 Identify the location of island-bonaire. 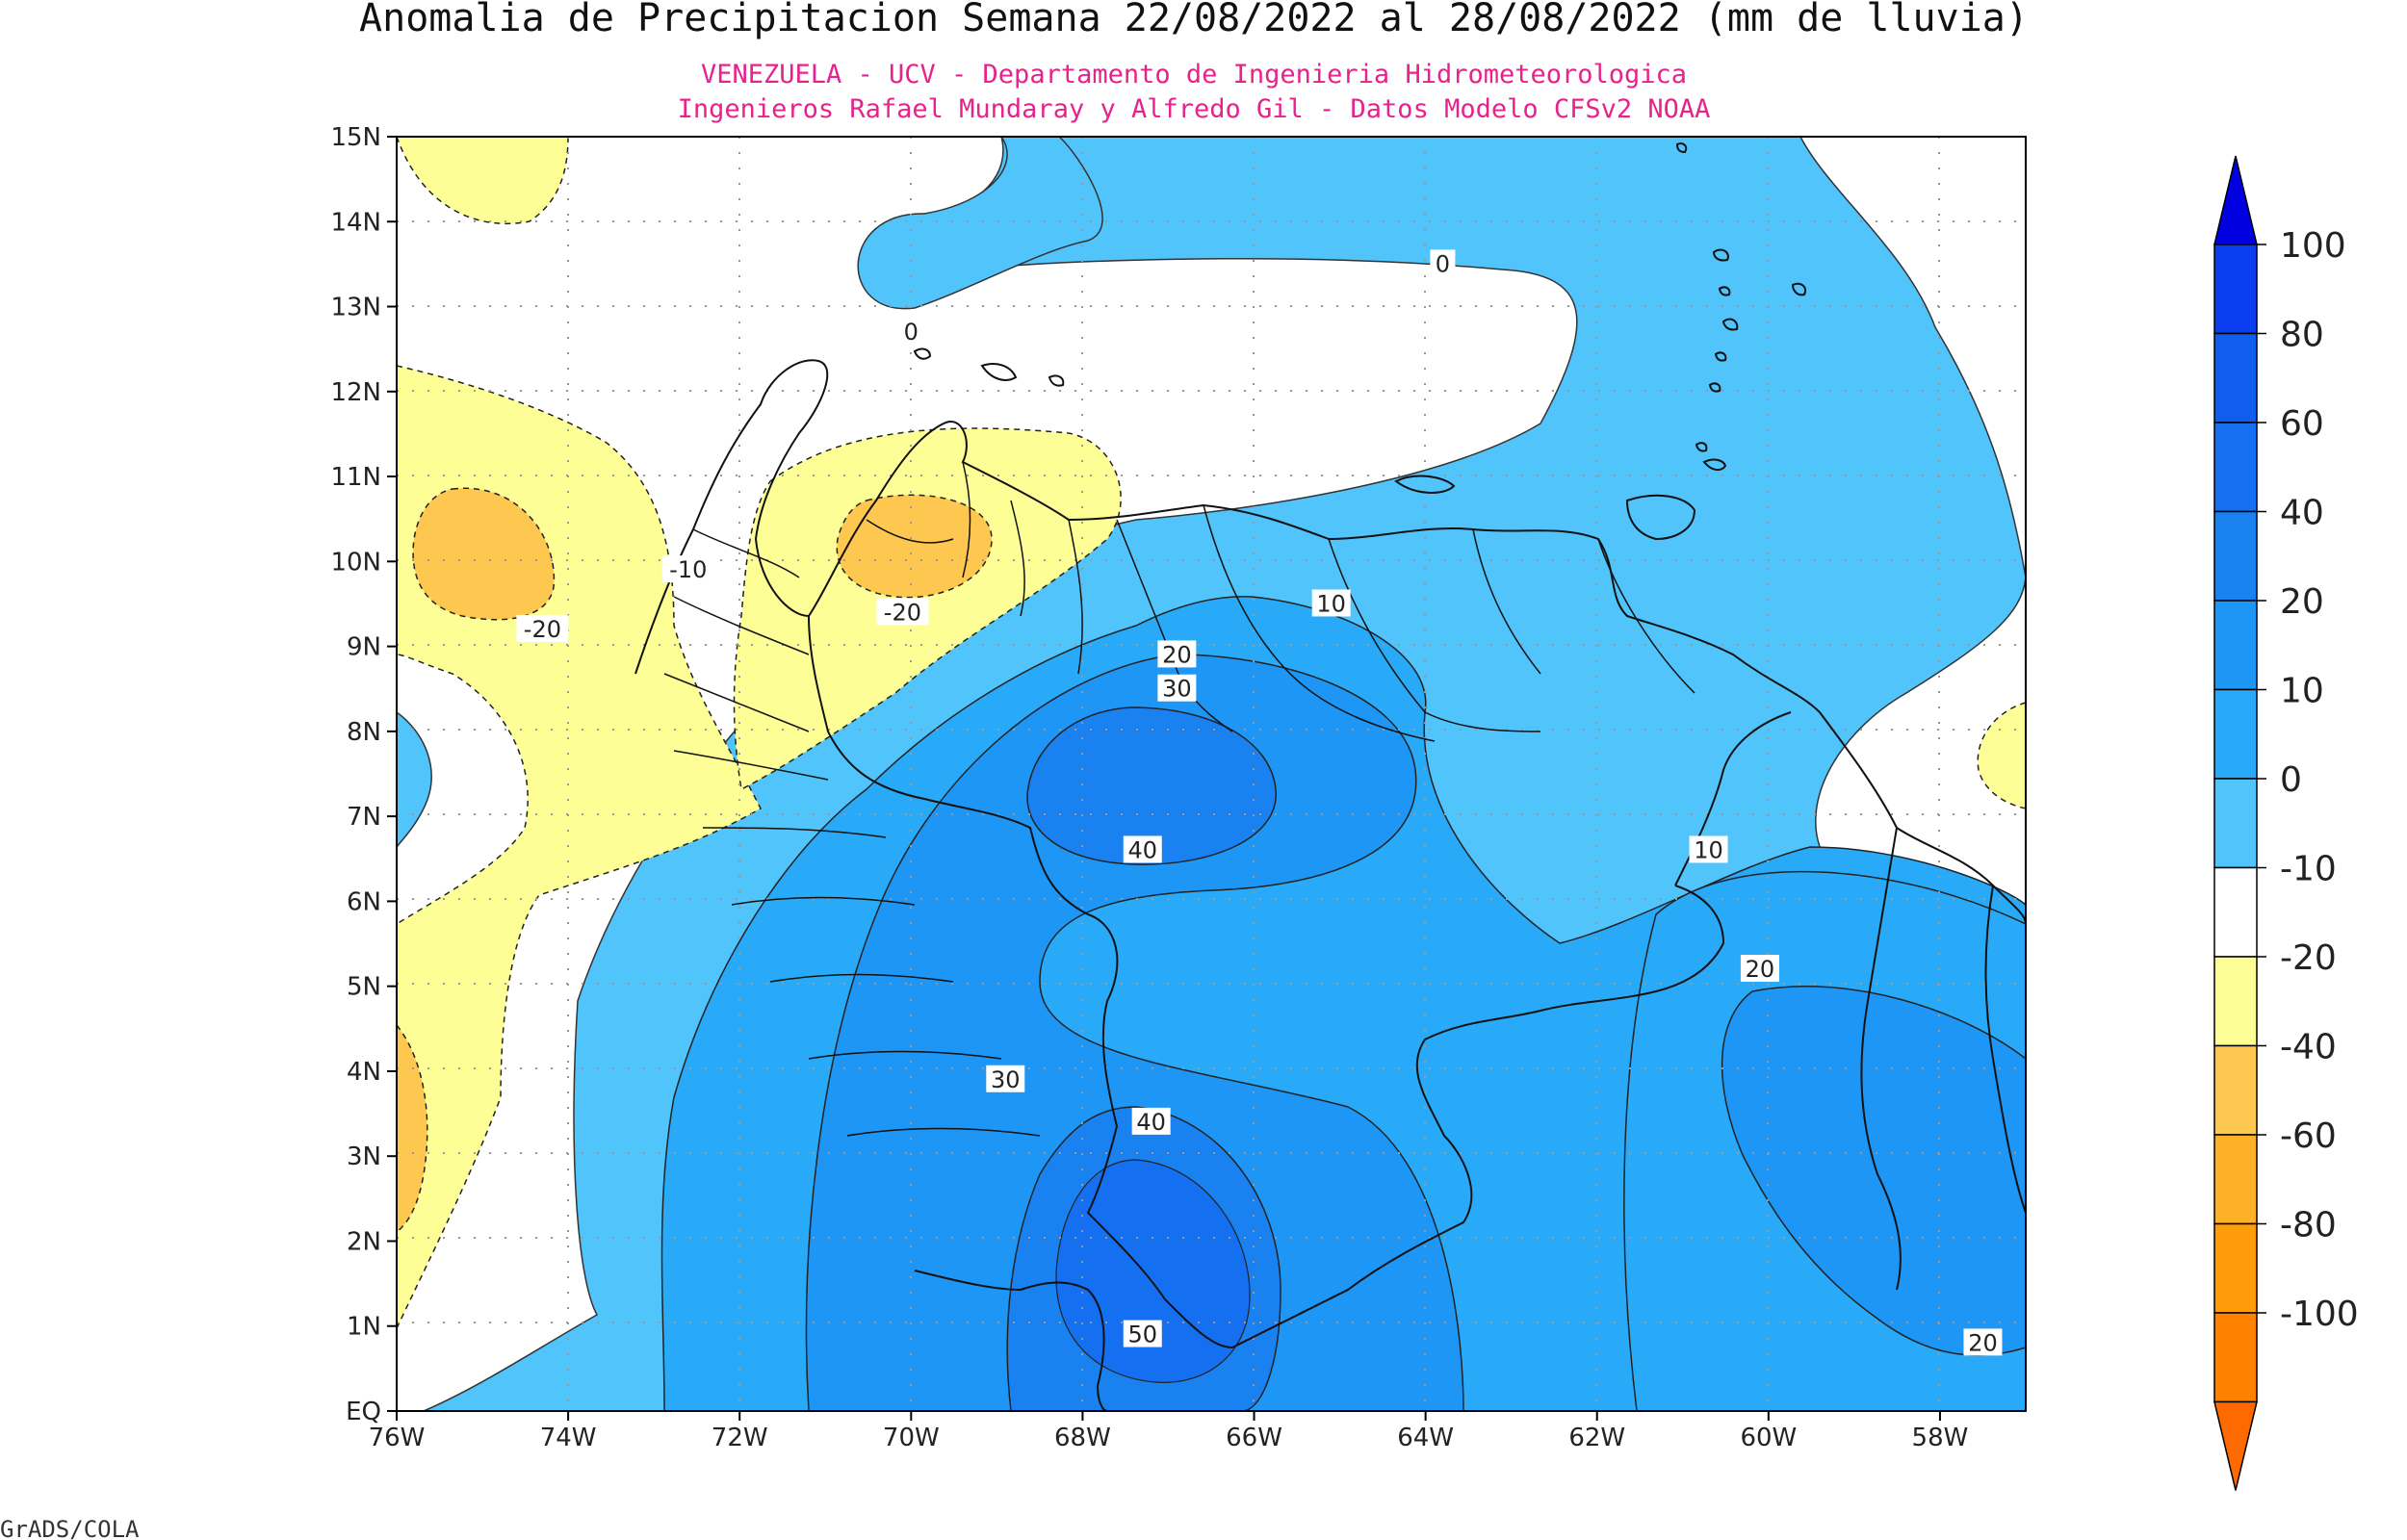
(1056, 380).